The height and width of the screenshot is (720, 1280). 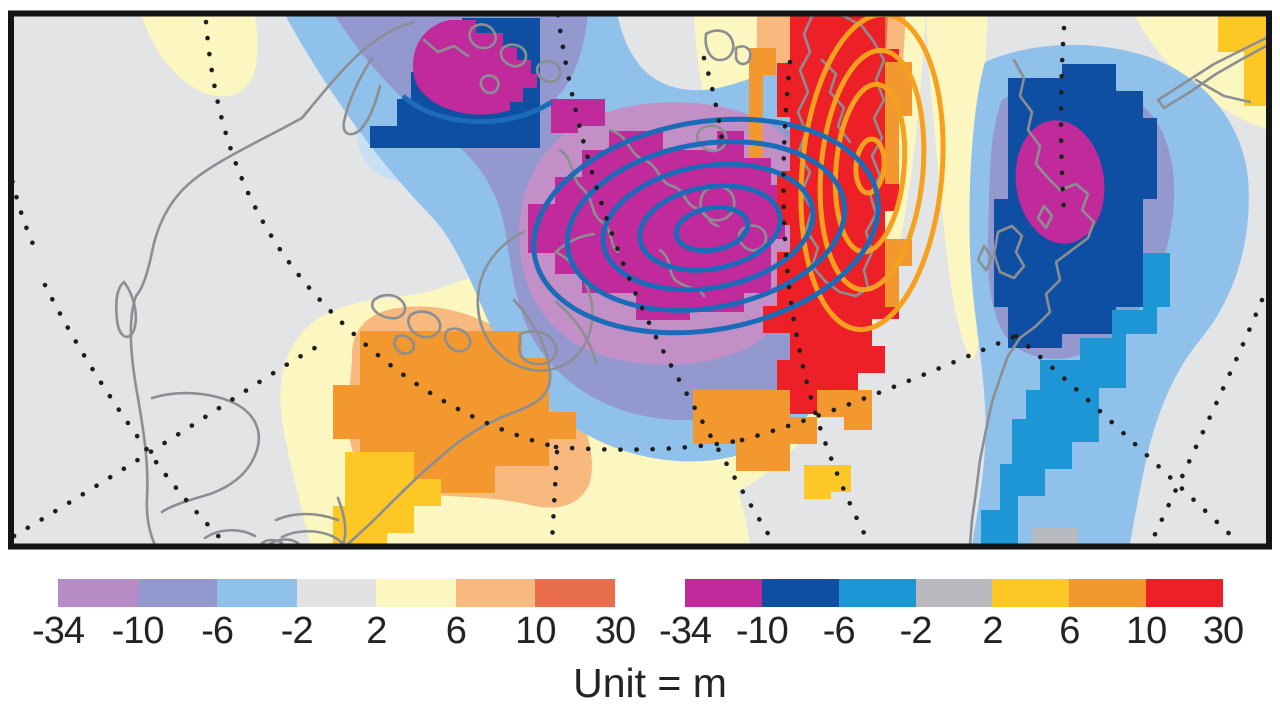 What do you see at coordinates (303, 537) in the screenshot?
I see `island-cuba` at bounding box center [303, 537].